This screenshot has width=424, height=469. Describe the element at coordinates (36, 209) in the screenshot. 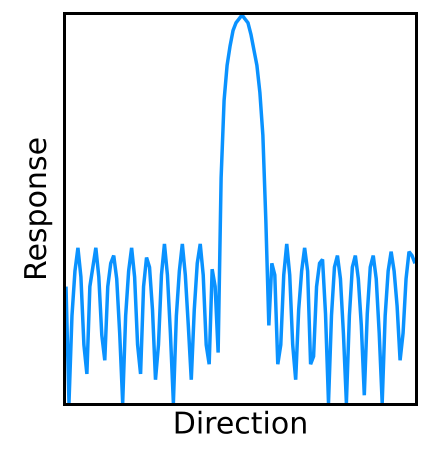

I see `y-axis-title: Response` at that location.